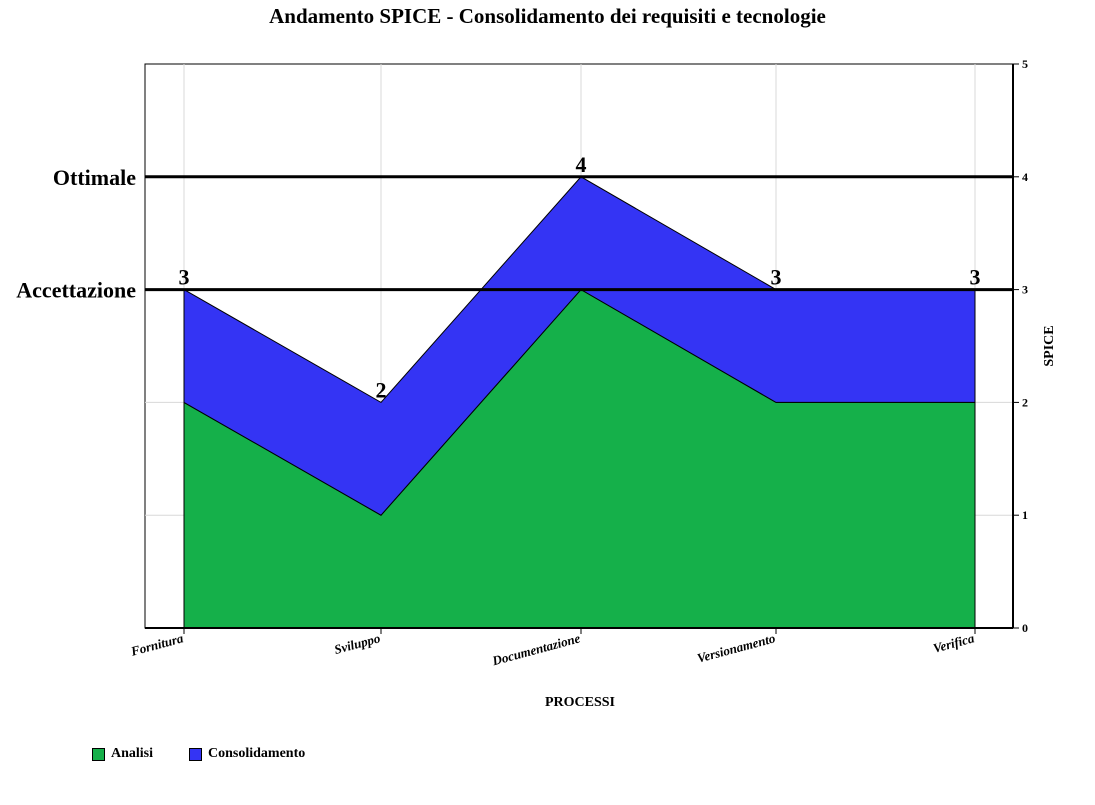 This screenshot has height=805, width=1095. Describe the element at coordinates (1025, 515) in the screenshot. I see `y-tick-label: 1` at that location.